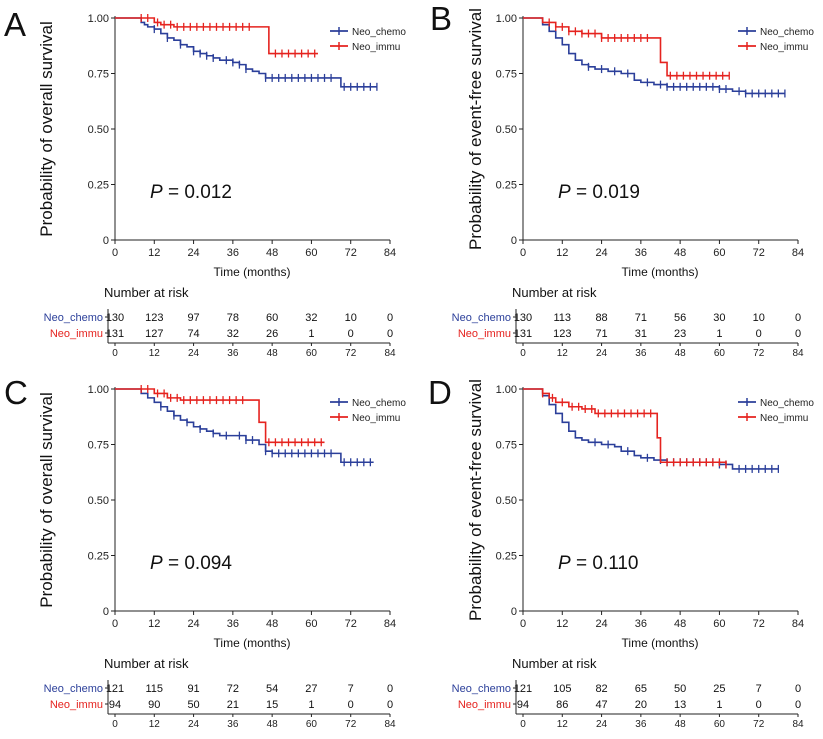  I want to click on x-tick-label: 72, so click(351, 253).